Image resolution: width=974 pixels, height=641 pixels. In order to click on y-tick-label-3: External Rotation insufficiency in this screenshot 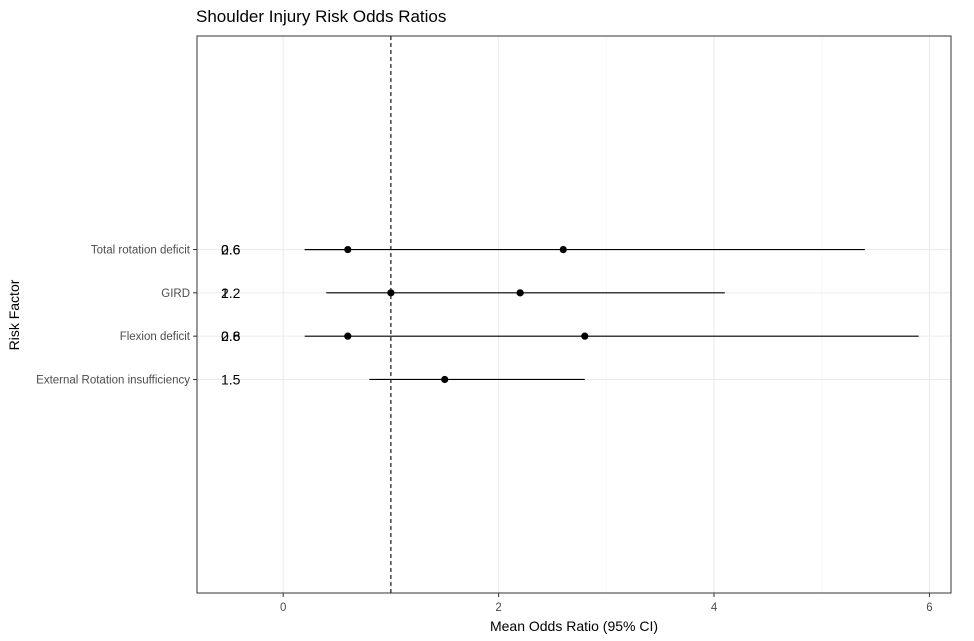, I will do `click(113, 380)`.